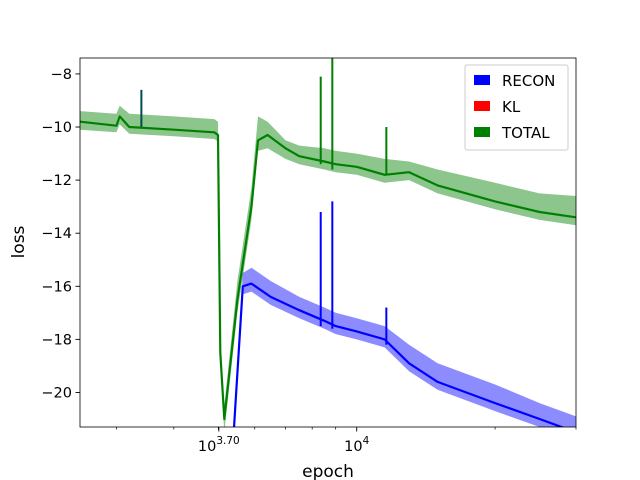 The width and height of the screenshot is (640, 480). What do you see at coordinates (482, 132) in the screenshot?
I see `legend-swatch-total` at bounding box center [482, 132].